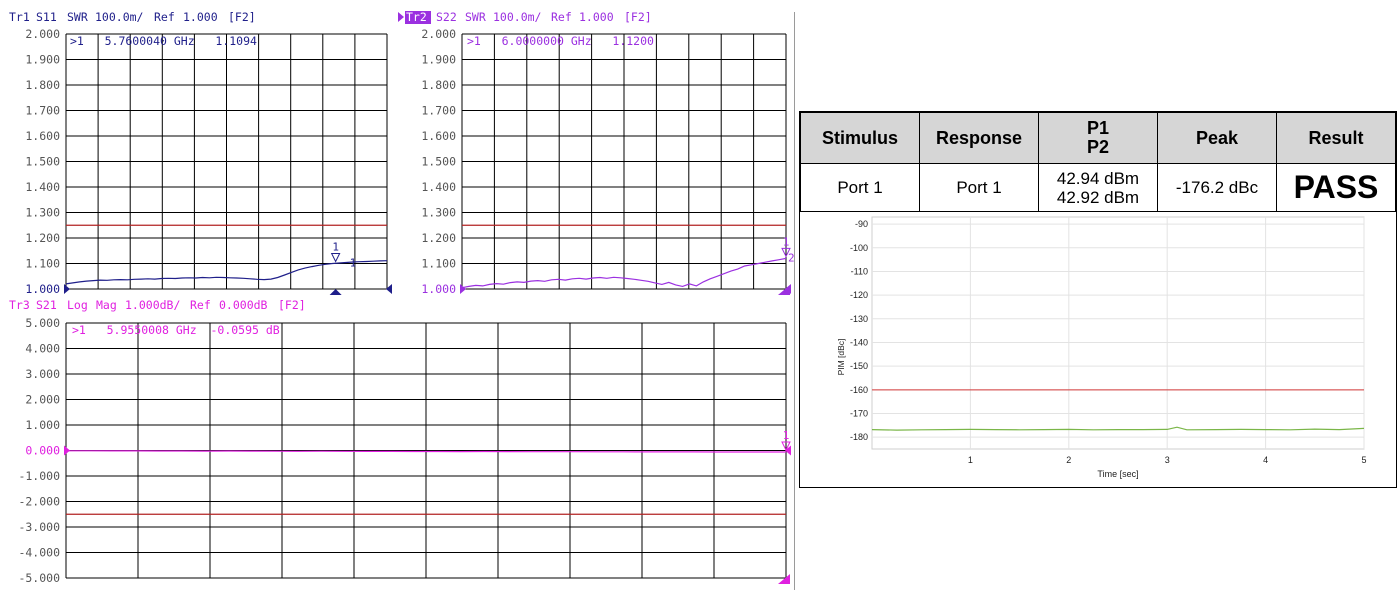 This screenshot has width=1400, height=600. What do you see at coordinates (106, 305) in the screenshot?
I see `tr3-format-mag: Mag` at bounding box center [106, 305].